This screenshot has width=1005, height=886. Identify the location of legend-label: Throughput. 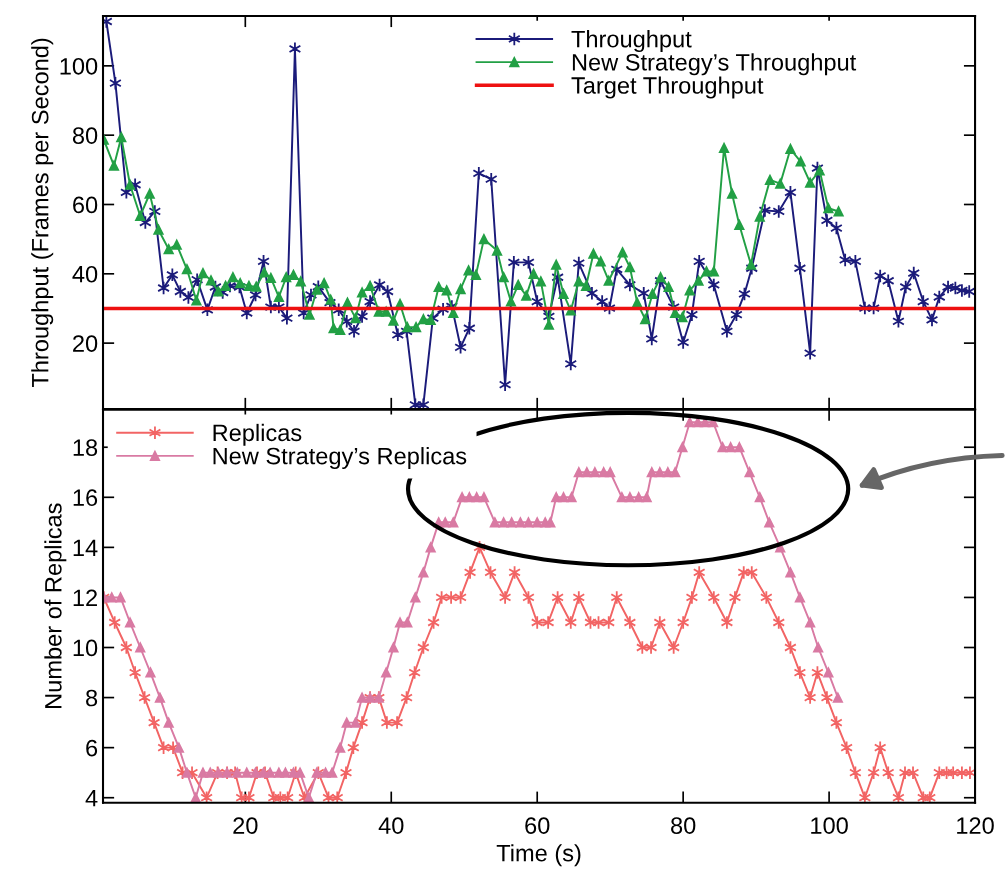
(631, 41).